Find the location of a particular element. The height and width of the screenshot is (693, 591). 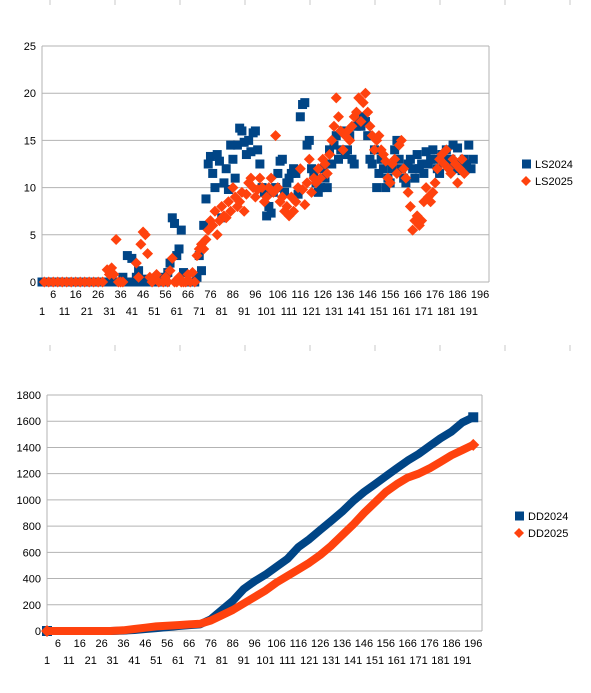

ls-x-tick-label: 96 is located at coordinates (255, 295).